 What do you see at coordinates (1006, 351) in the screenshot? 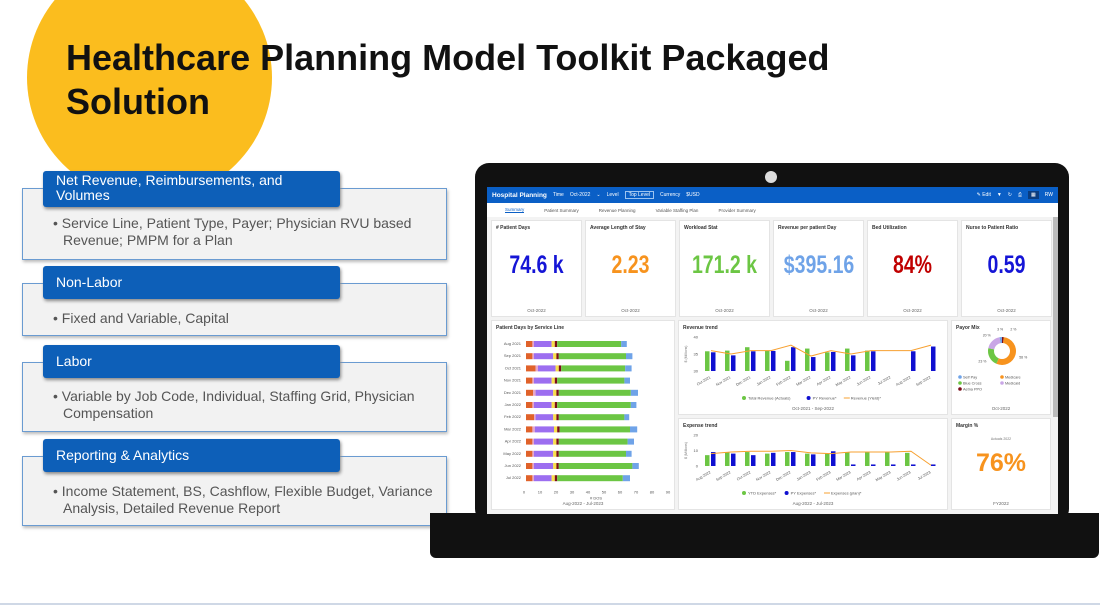
I see `donut-slice` at bounding box center [1006, 351].